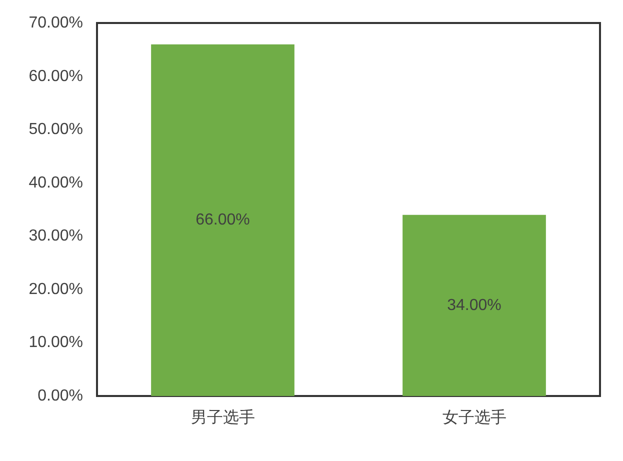 This screenshot has height=461, width=623. I want to click on y-tick-label: 60.00%, so click(55, 76).